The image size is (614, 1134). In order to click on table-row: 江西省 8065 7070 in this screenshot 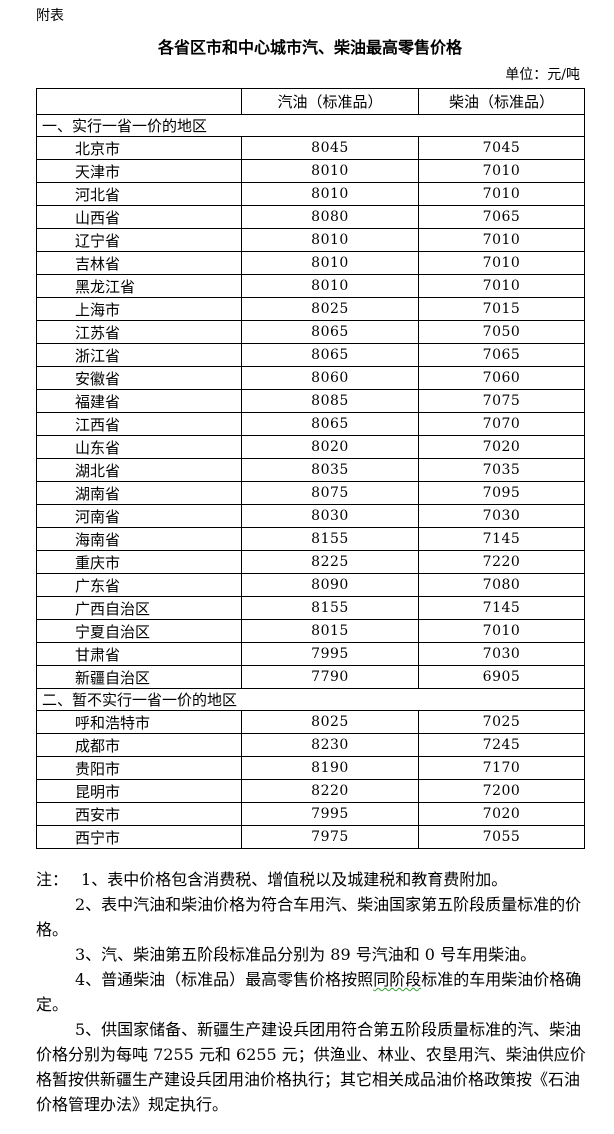, I will do `click(310, 424)`.